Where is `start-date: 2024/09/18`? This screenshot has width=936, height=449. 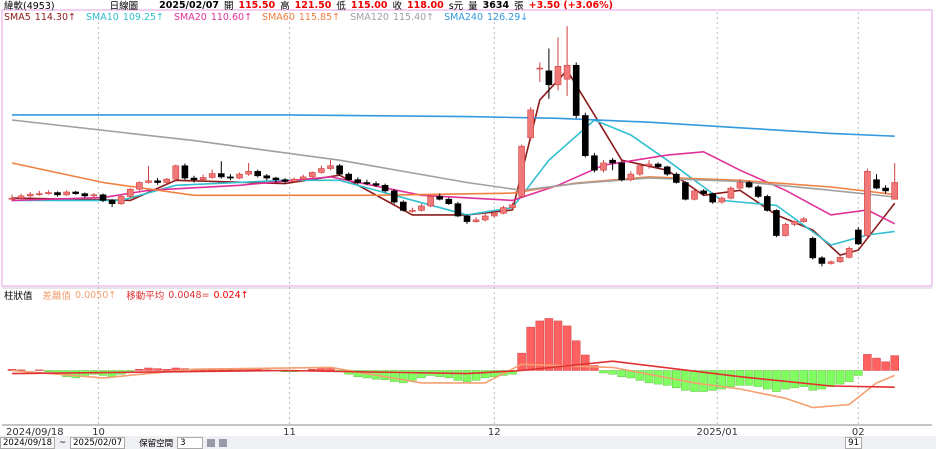 start-date: 2024/09/18 is located at coordinates (27, 442).